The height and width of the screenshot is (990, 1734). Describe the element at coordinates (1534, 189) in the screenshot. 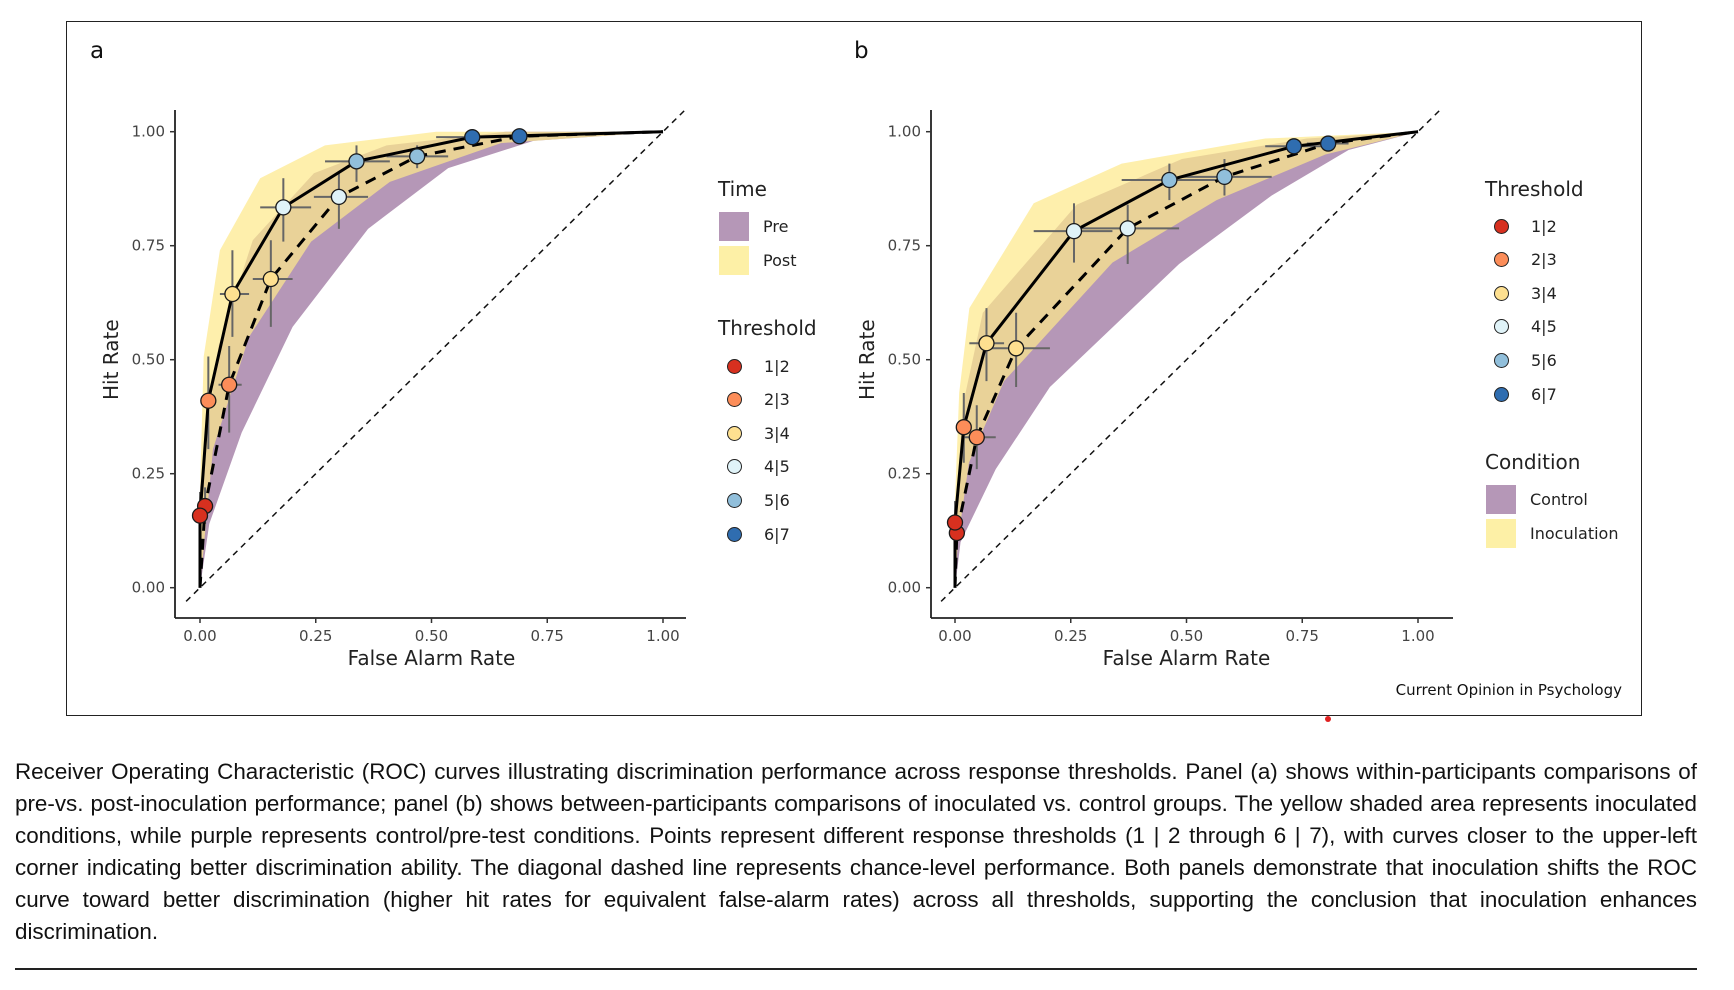

I see `legend-threshold-title: Threshold` at that location.